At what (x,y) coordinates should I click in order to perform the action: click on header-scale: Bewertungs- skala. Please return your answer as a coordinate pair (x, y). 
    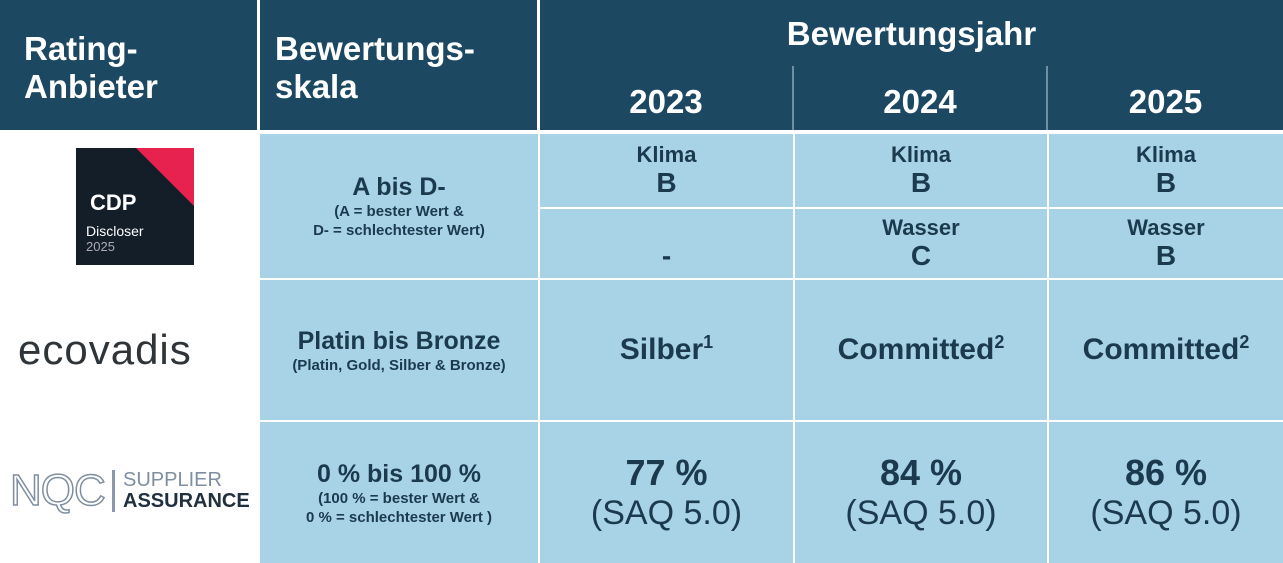
    Looking at the image, I should click on (375, 68).